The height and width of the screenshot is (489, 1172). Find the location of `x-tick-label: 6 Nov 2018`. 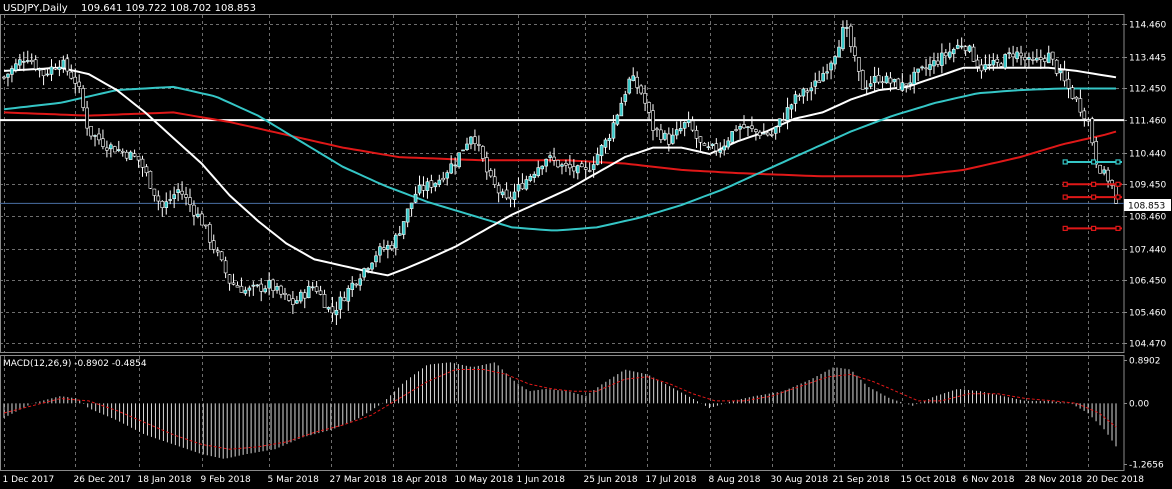

x-tick-label: 6 Nov 2018 is located at coordinates (989, 480).